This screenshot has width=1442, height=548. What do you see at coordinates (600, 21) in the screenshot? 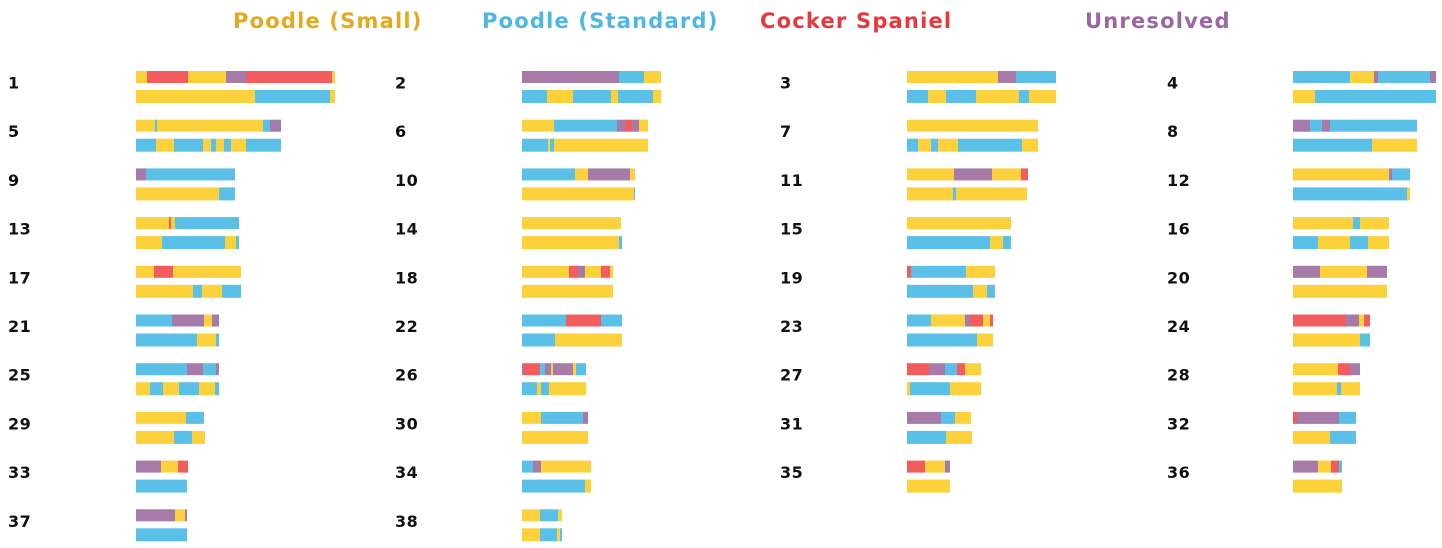
I see `legend-entry: Poodle (Standard)` at bounding box center [600, 21].